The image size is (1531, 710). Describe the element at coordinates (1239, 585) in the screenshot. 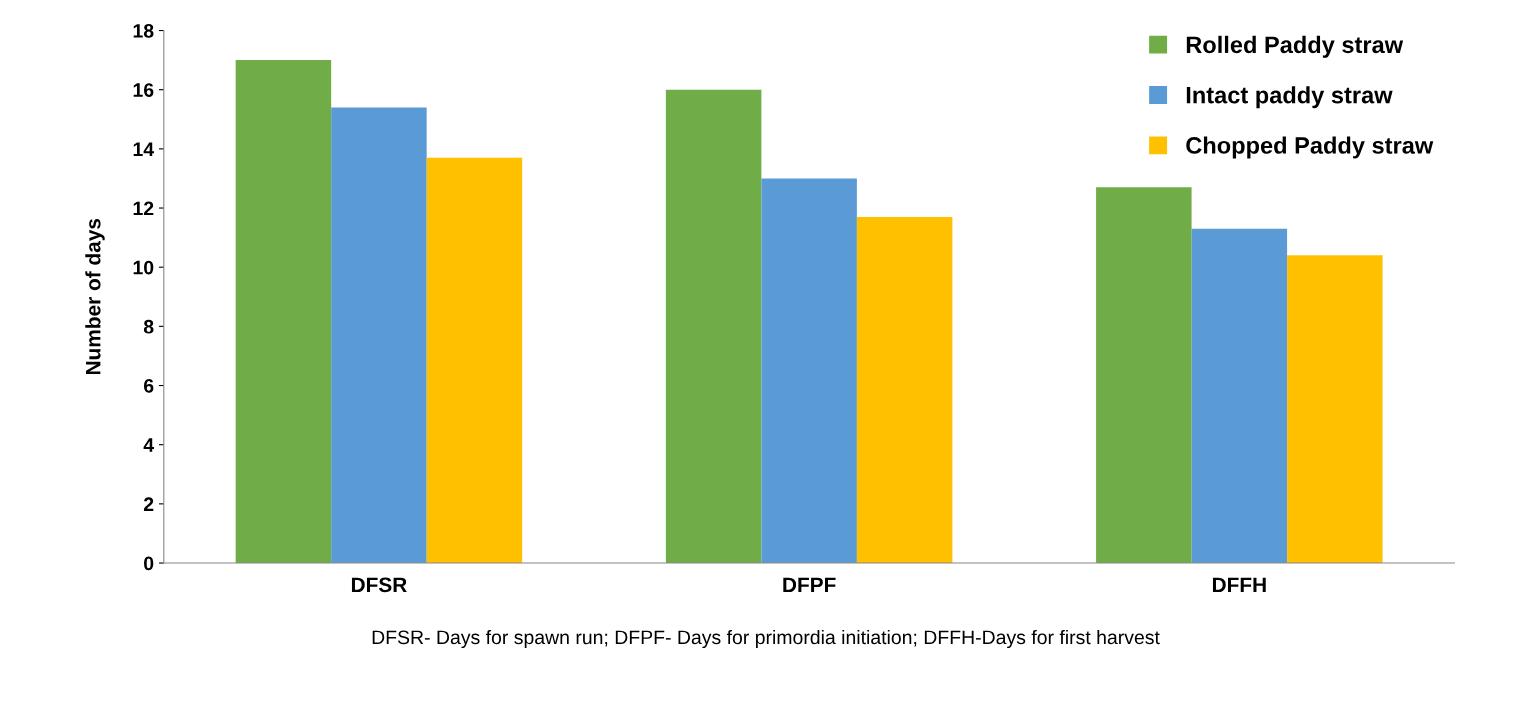

I see `x-tick-label: DFFH` at that location.